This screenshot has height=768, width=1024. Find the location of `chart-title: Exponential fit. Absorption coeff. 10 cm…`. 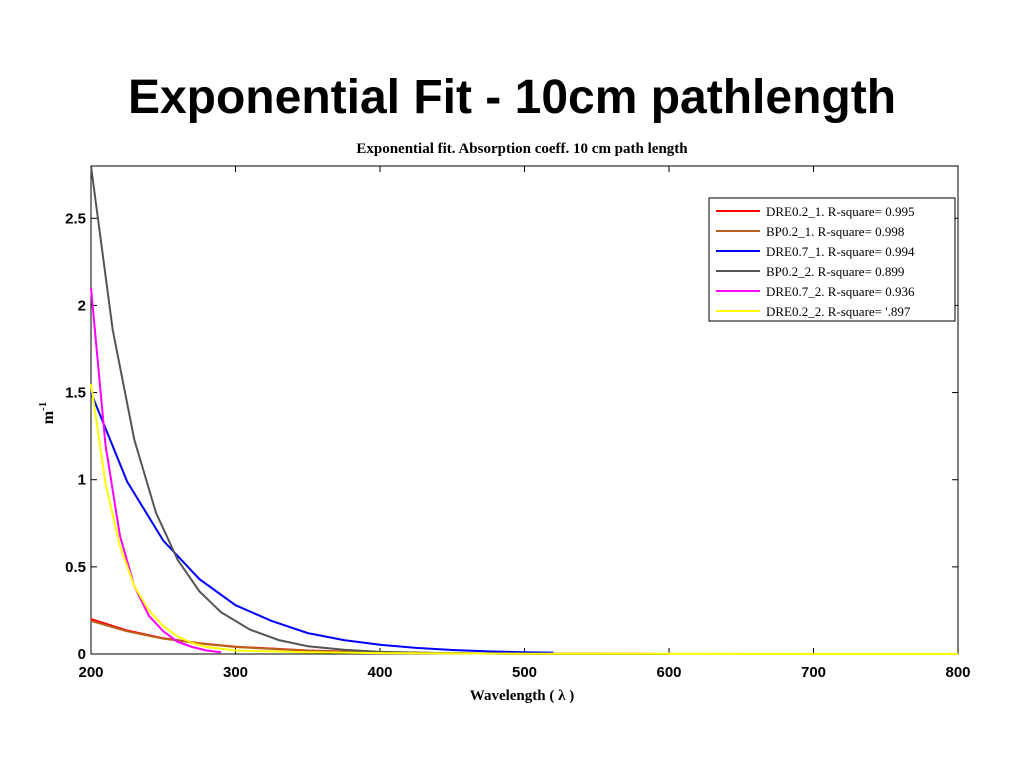

chart-title: Exponential fit. Absorption coeff. 10 cm… is located at coordinates (522, 149).